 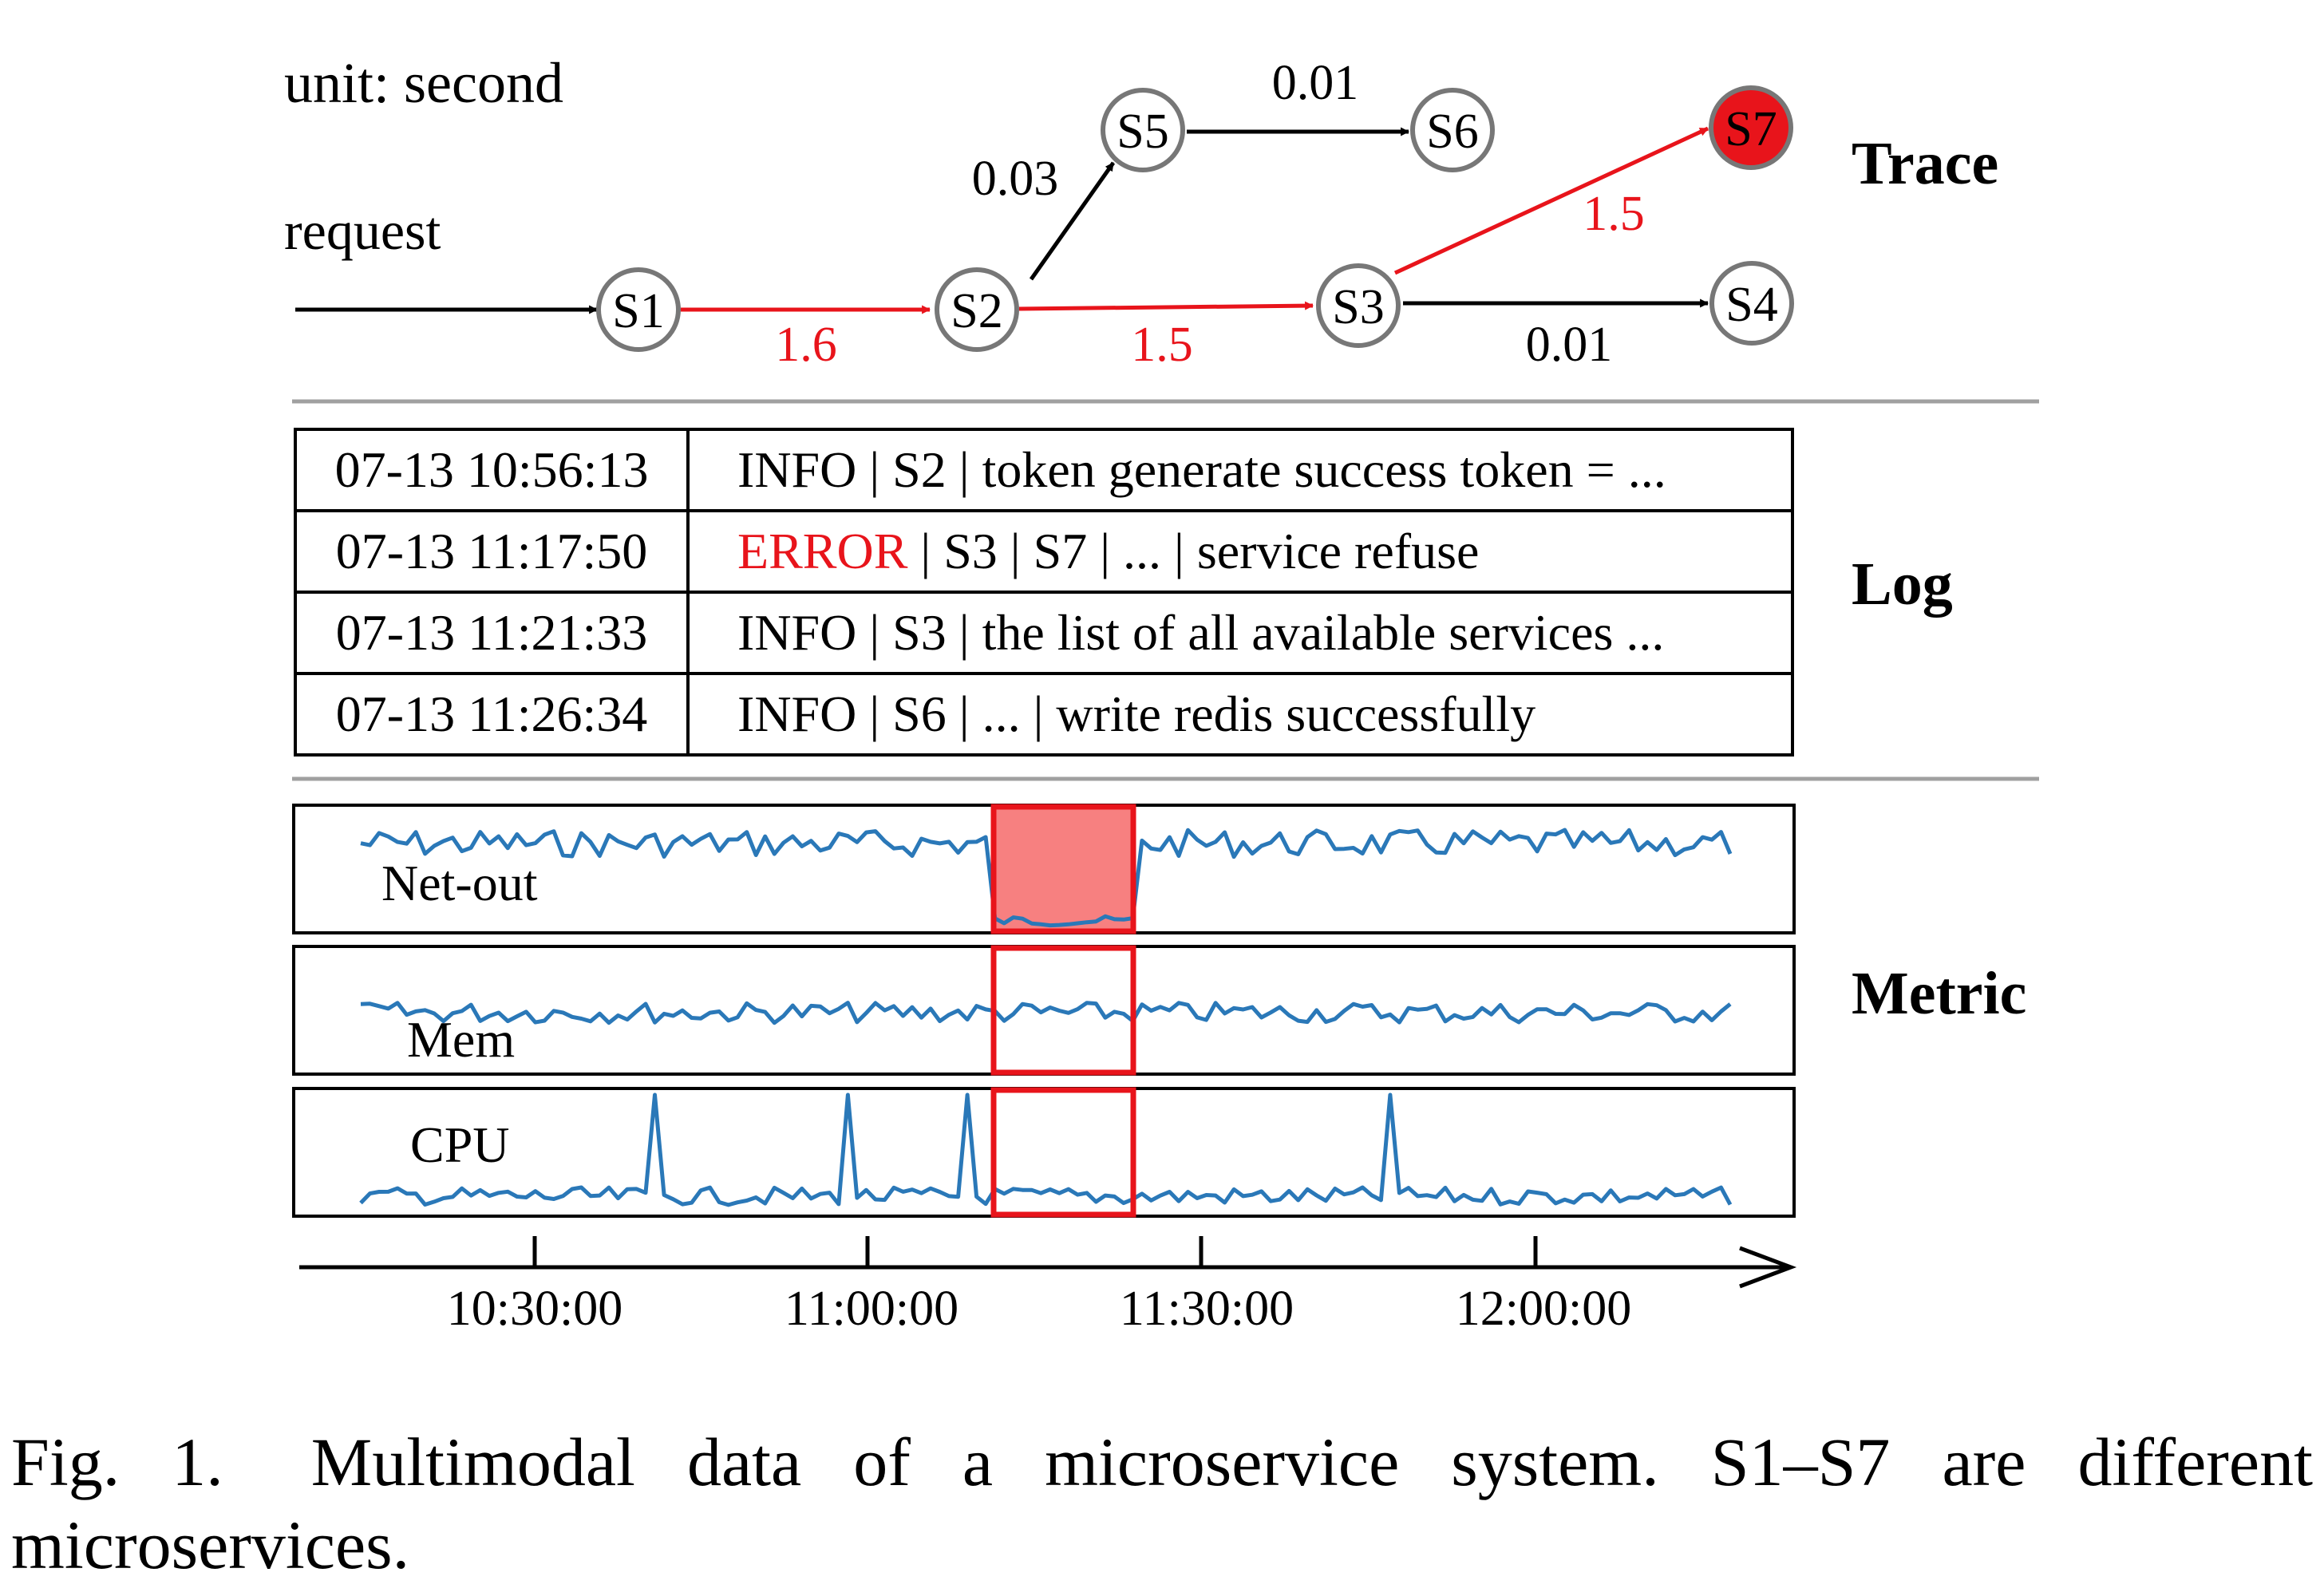 I want to click on latency-s1-s2: 1.6, so click(x=806, y=345).